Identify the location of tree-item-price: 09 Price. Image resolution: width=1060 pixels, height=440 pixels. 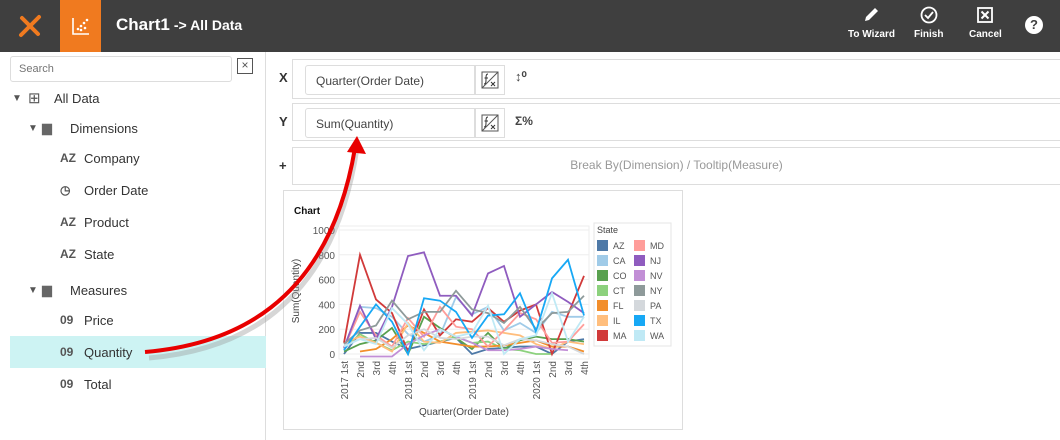
(87, 320).